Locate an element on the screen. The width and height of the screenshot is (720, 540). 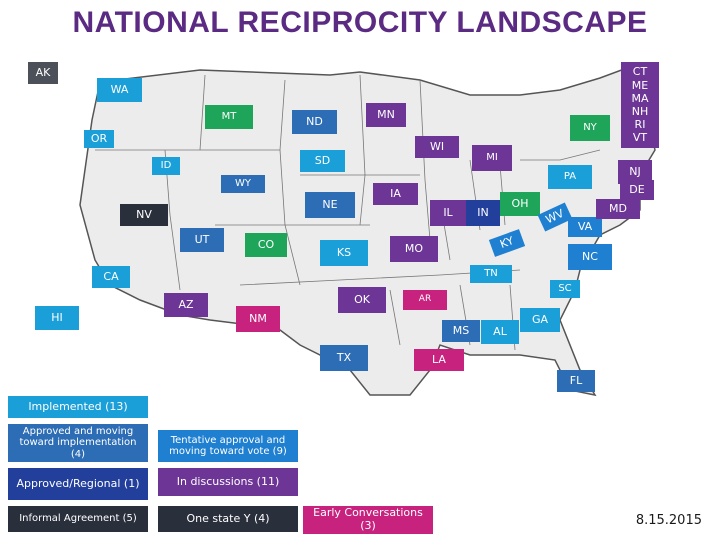
state-MT: MT is located at coordinates (229, 117).